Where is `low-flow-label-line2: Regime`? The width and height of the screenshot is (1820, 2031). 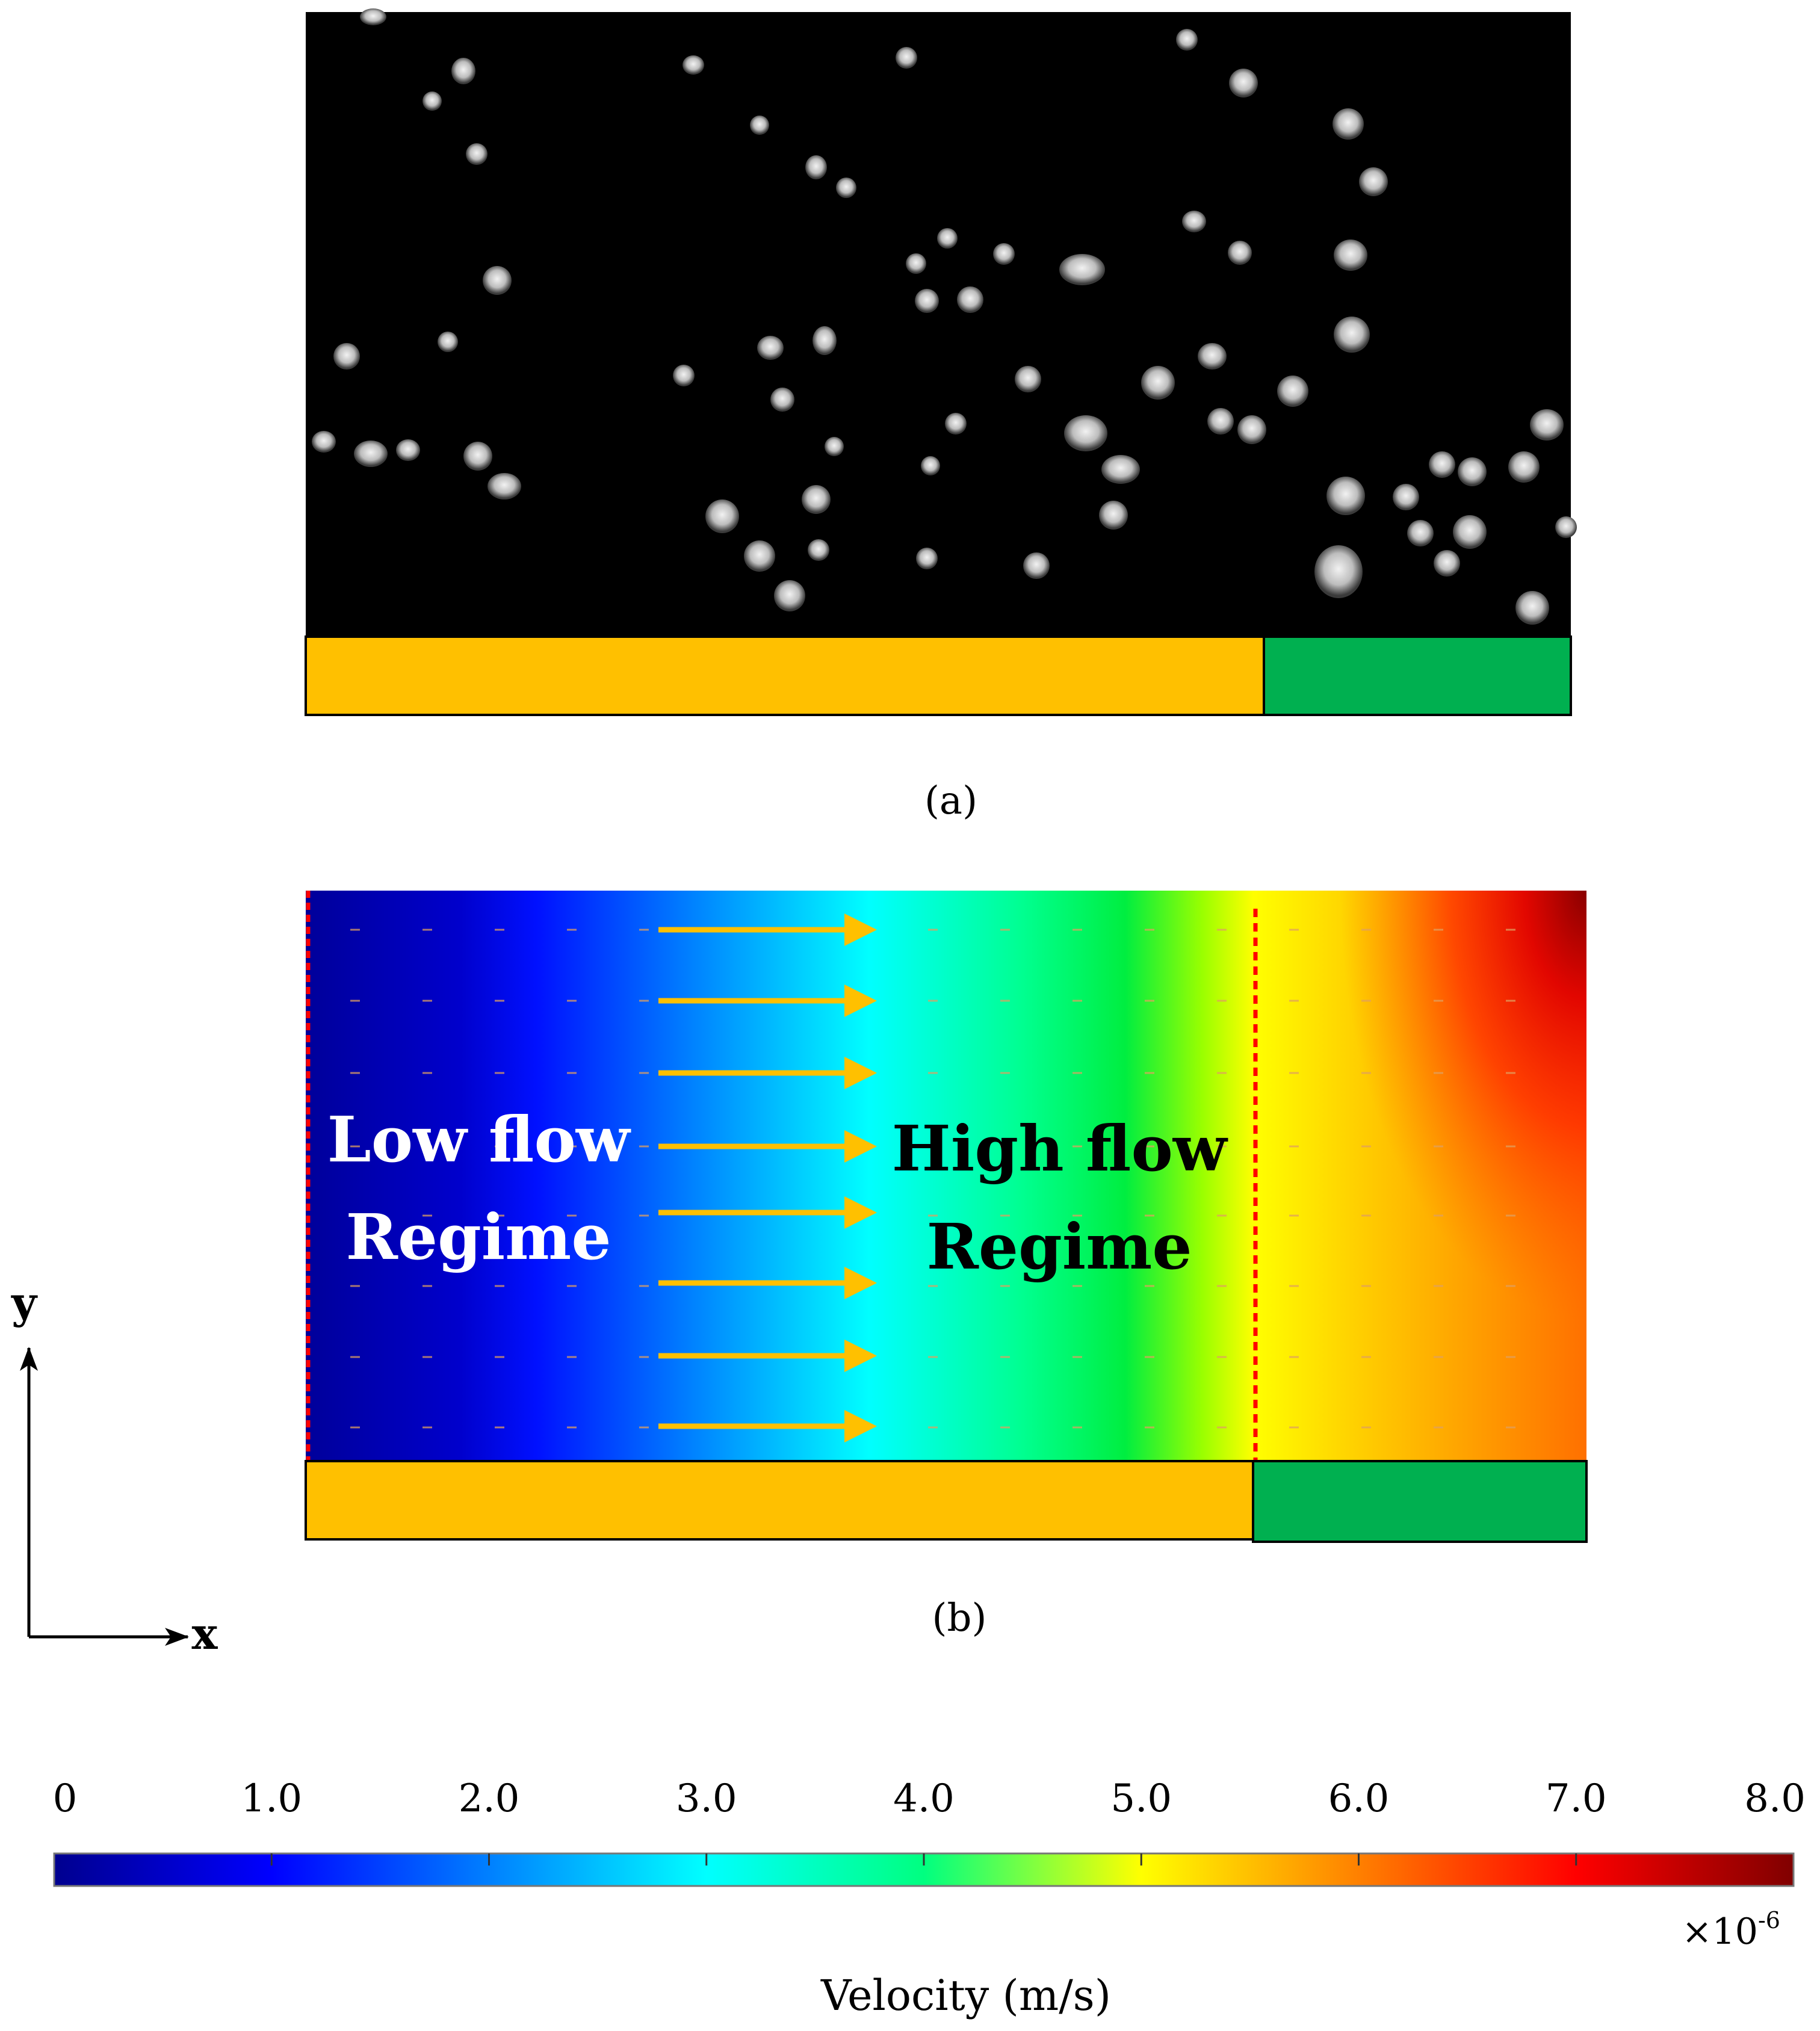 low-flow-label-line2: Regime is located at coordinates (478, 1237).